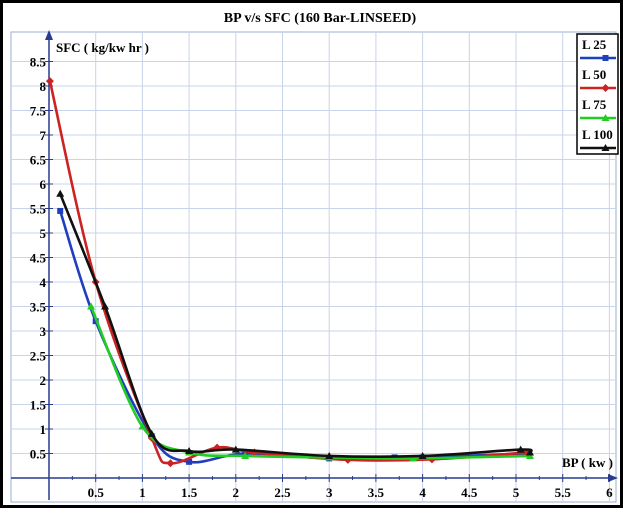  What do you see at coordinates (49, 35) in the screenshot?
I see `y-axis-arrow` at bounding box center [49, 35].